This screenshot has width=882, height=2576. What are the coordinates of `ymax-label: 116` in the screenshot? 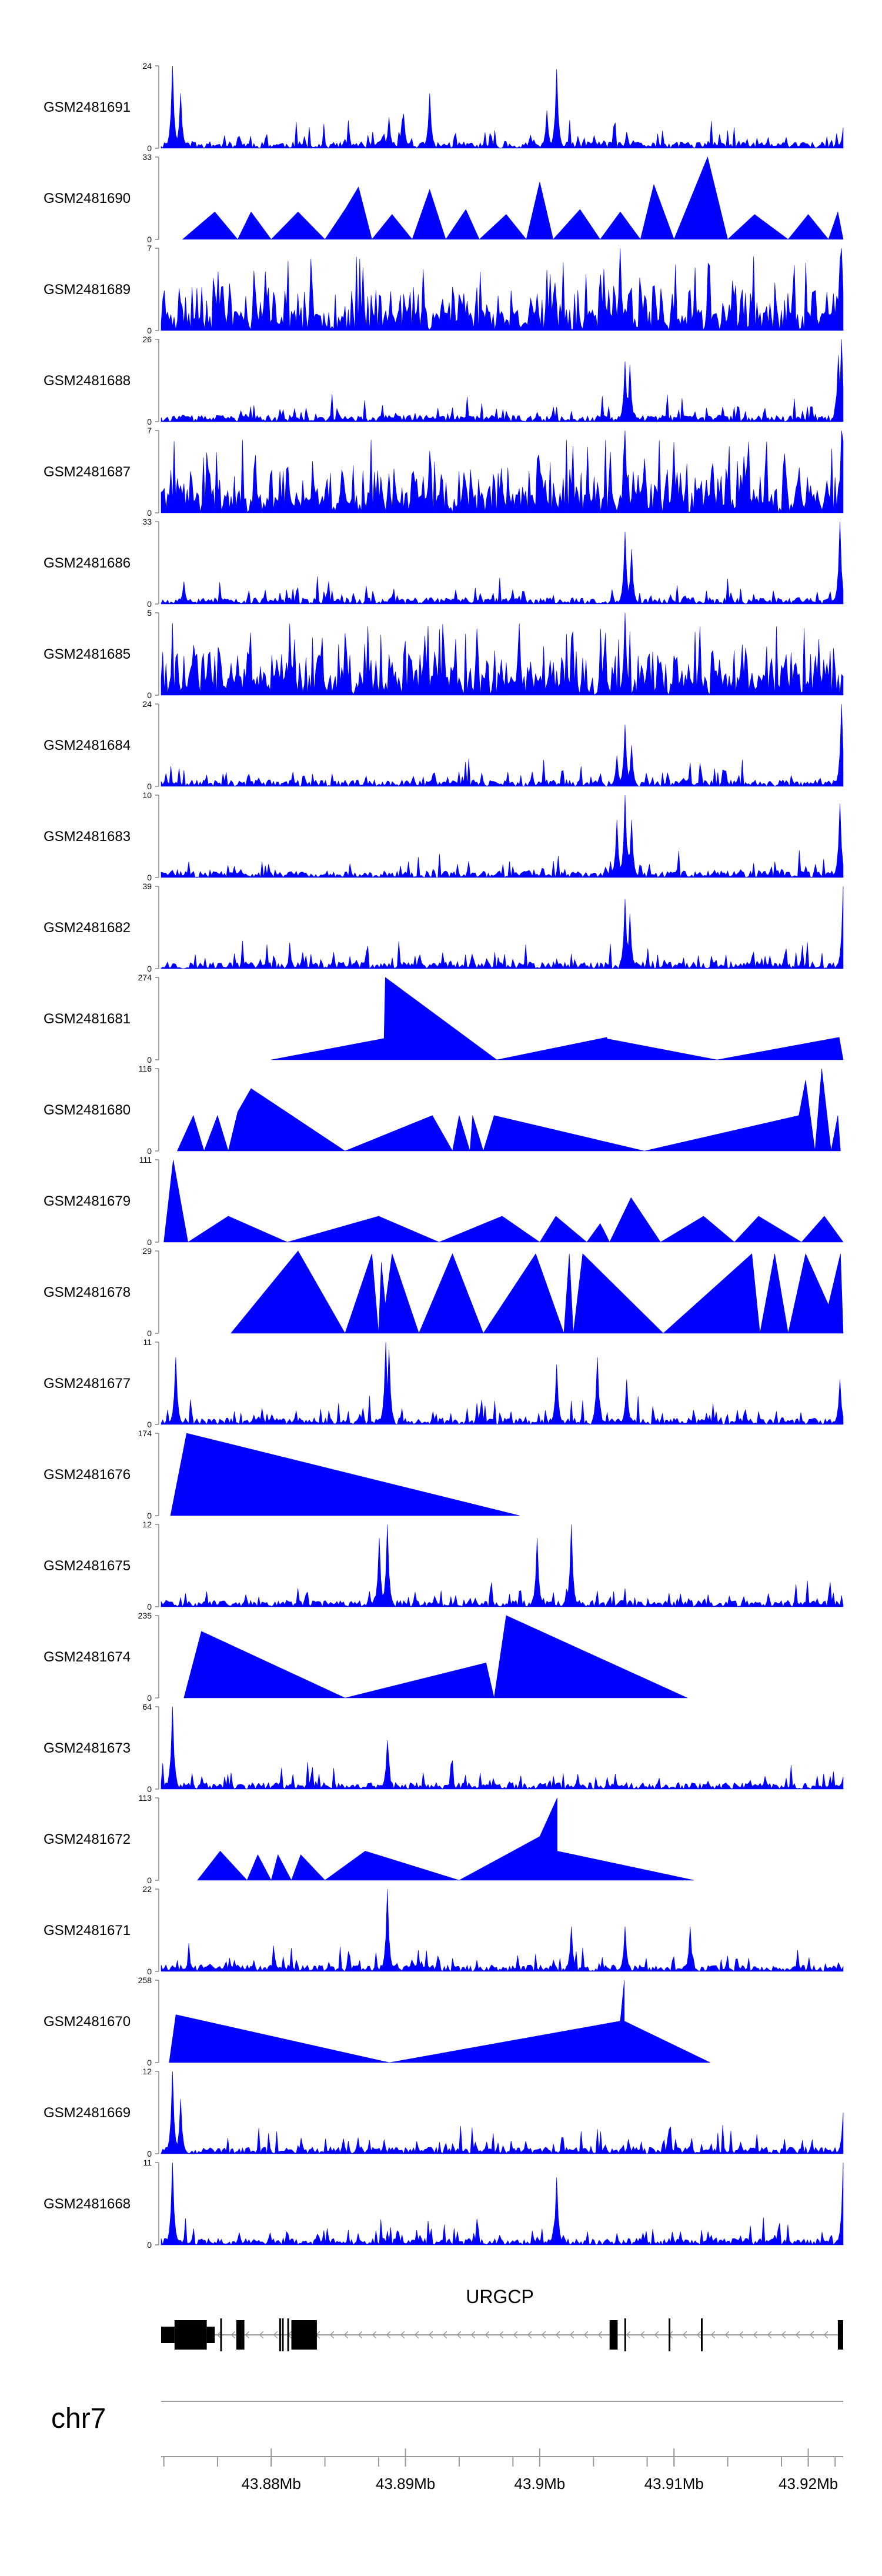 It's located at (145, 1068).